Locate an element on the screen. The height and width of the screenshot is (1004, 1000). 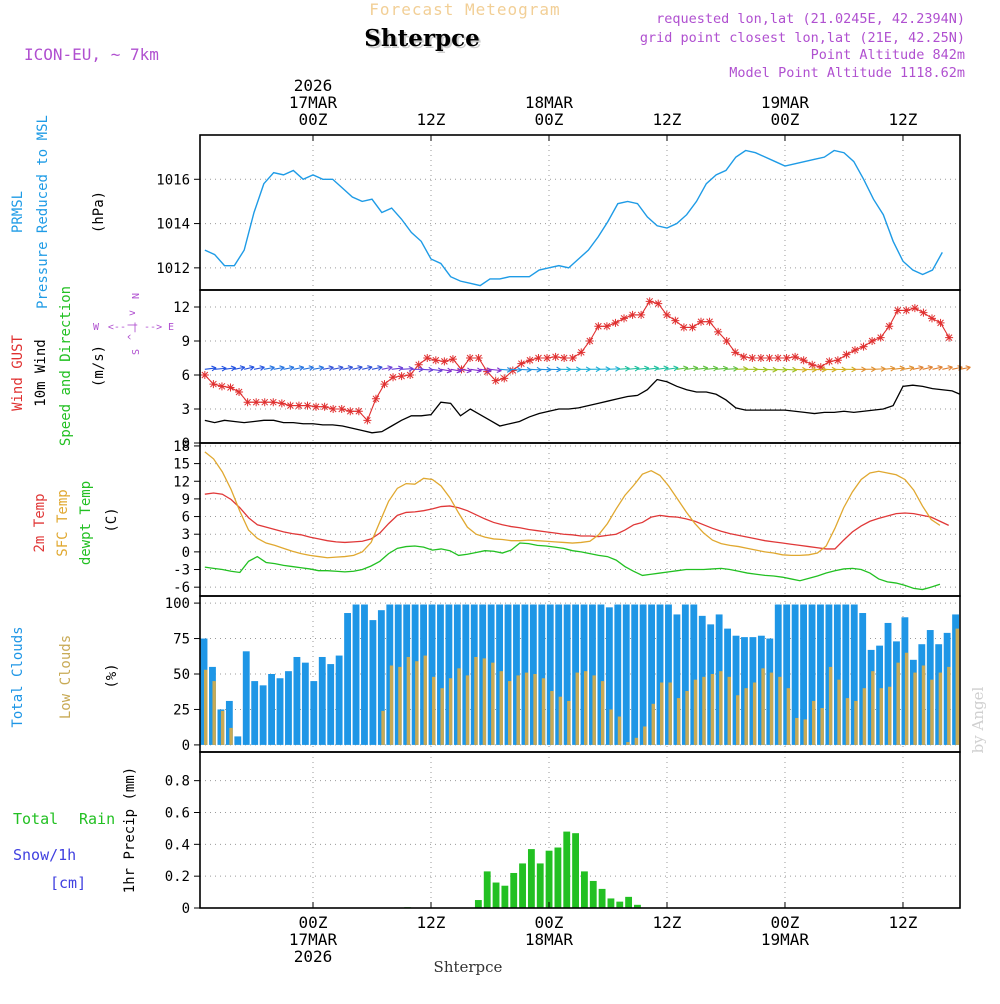
total-rain-rain: Rain is located at coordinates (97, 819).